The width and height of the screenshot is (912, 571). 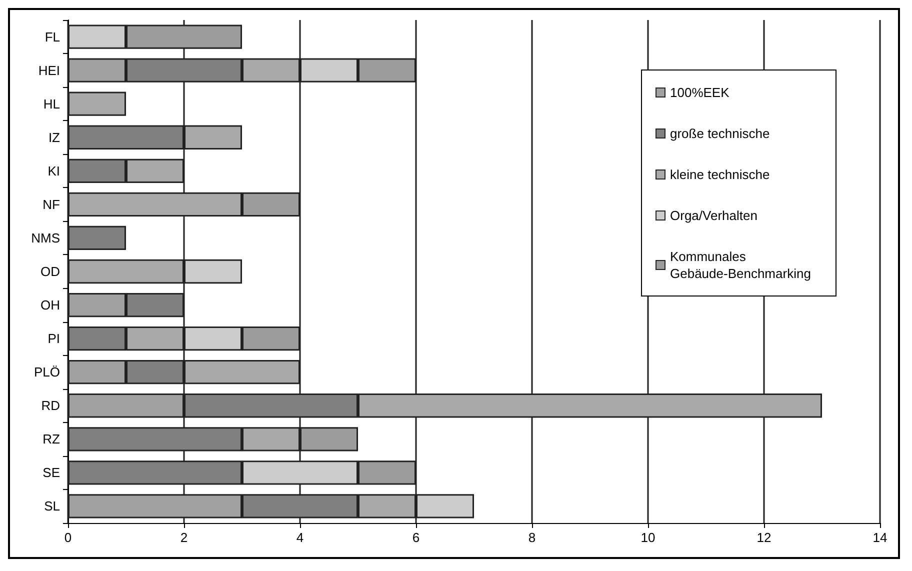 What do you see at coordinates (720, 174) in the screenshot?
I see `legend-label: kleine technische` at bounding box center [720, 174].